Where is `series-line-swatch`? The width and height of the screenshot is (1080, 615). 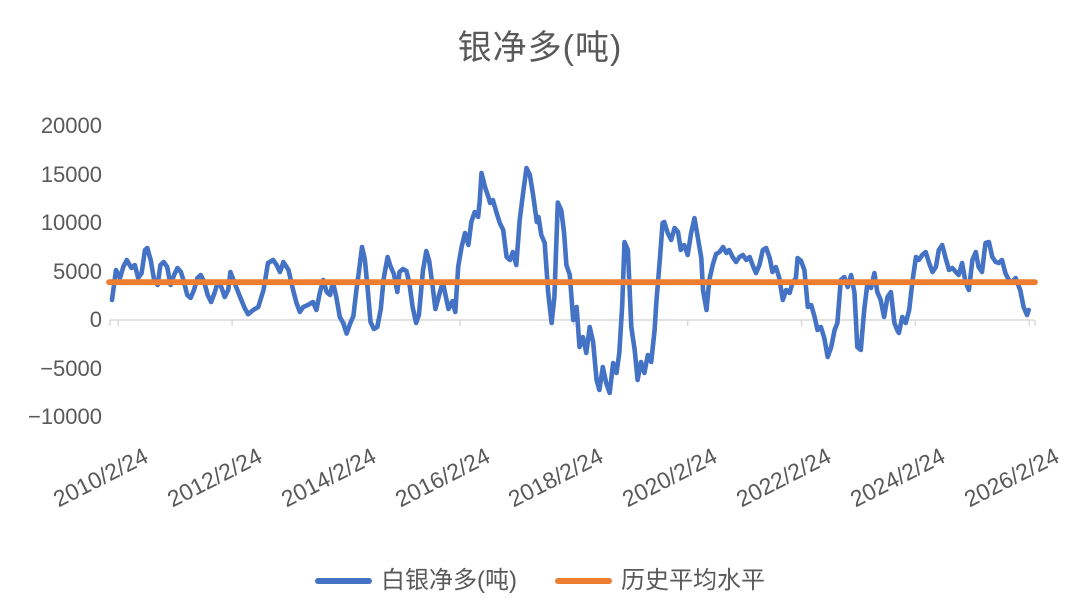
series-line-swatch is located at coordinates (343, 581).